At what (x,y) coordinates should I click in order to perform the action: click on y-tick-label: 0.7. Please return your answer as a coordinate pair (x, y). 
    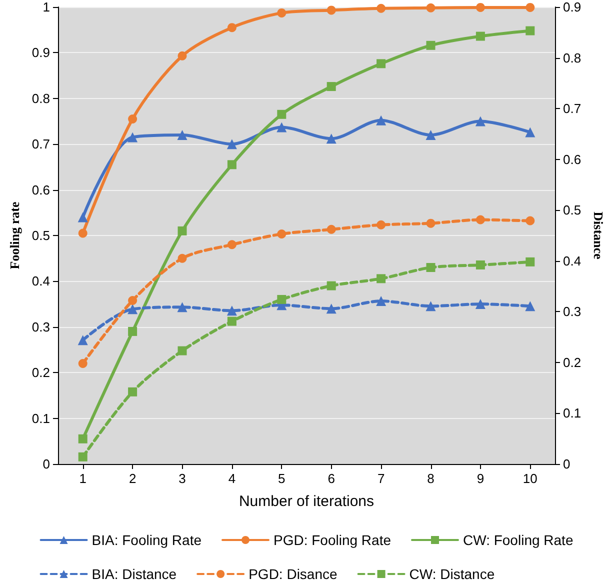
    Looking at the image, I should click on (41, 144).